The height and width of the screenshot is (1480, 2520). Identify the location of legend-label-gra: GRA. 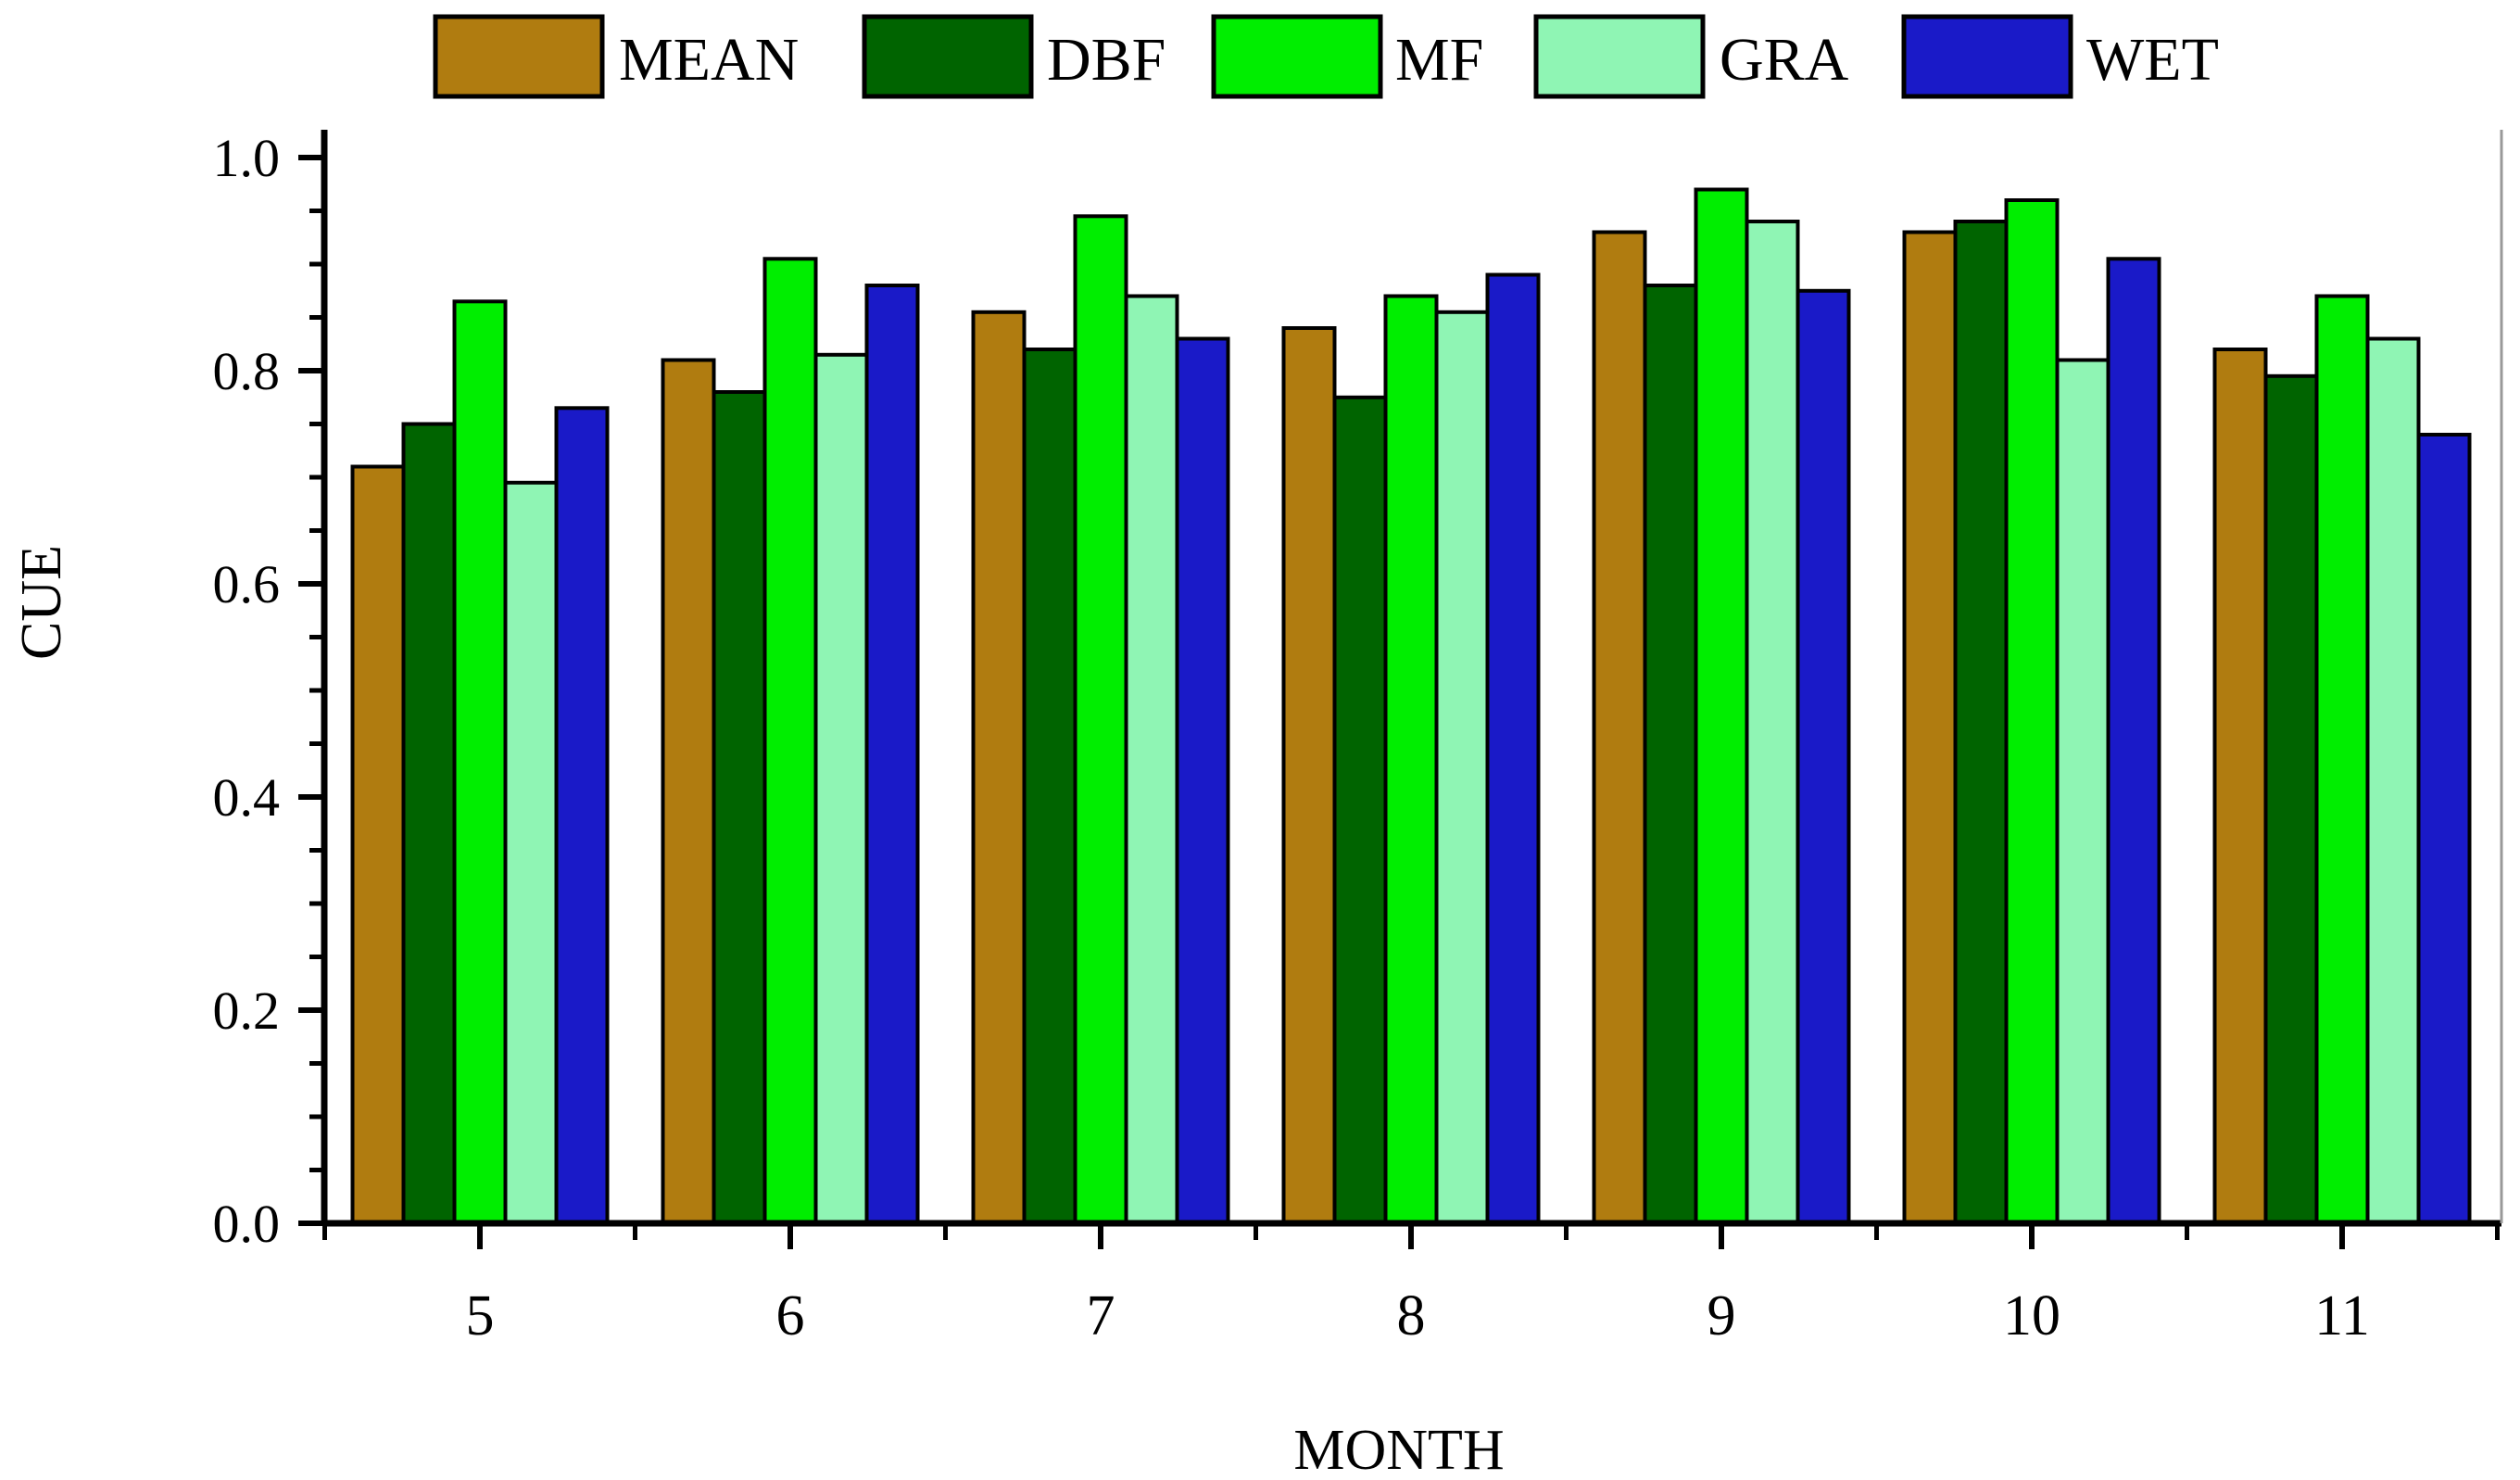
(1784, 60).